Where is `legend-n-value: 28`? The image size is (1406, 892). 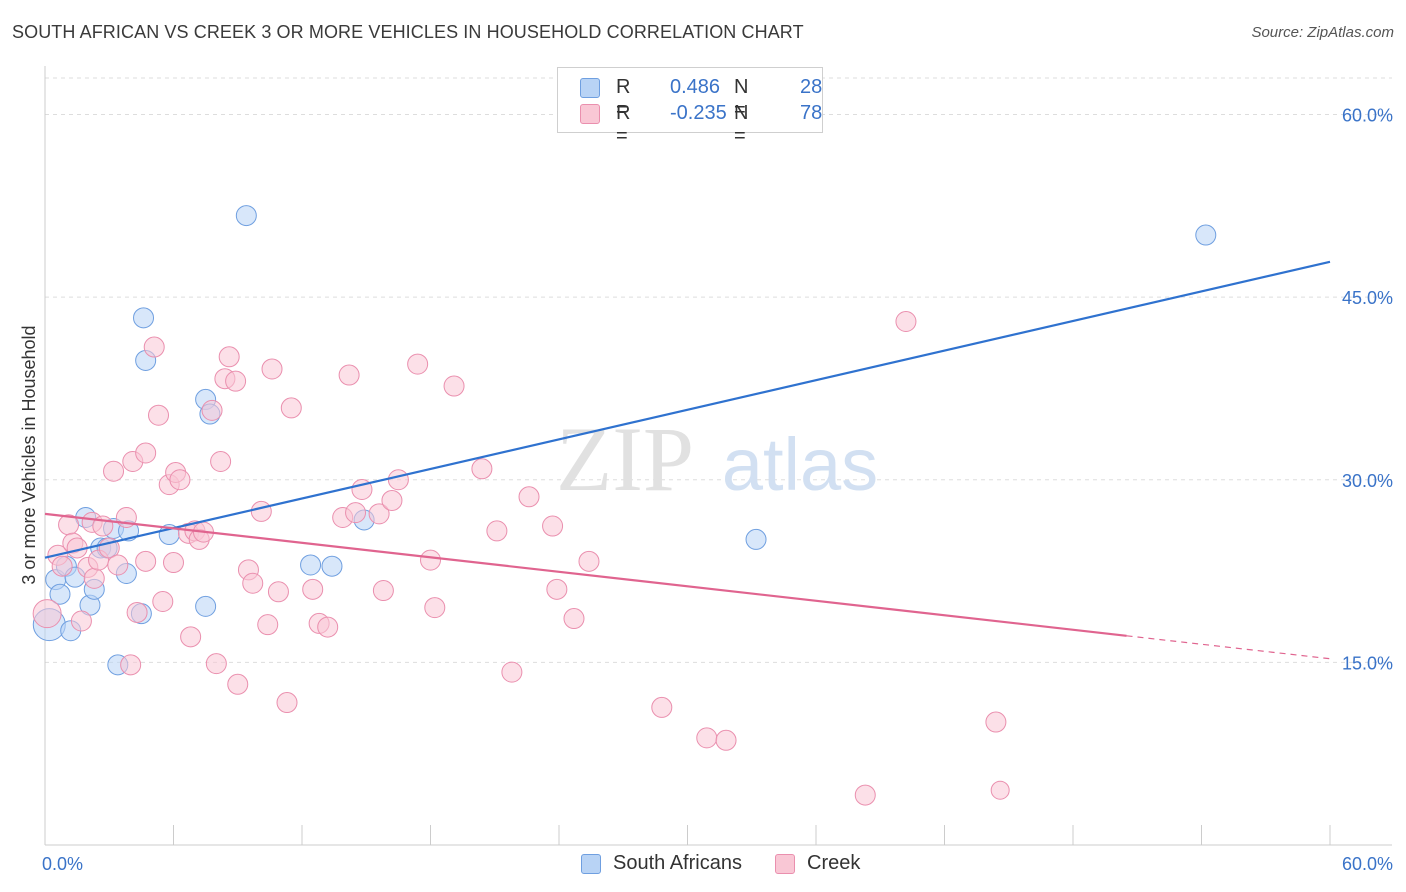
legend-n-value: 28 is located at coordinates (811, 87).